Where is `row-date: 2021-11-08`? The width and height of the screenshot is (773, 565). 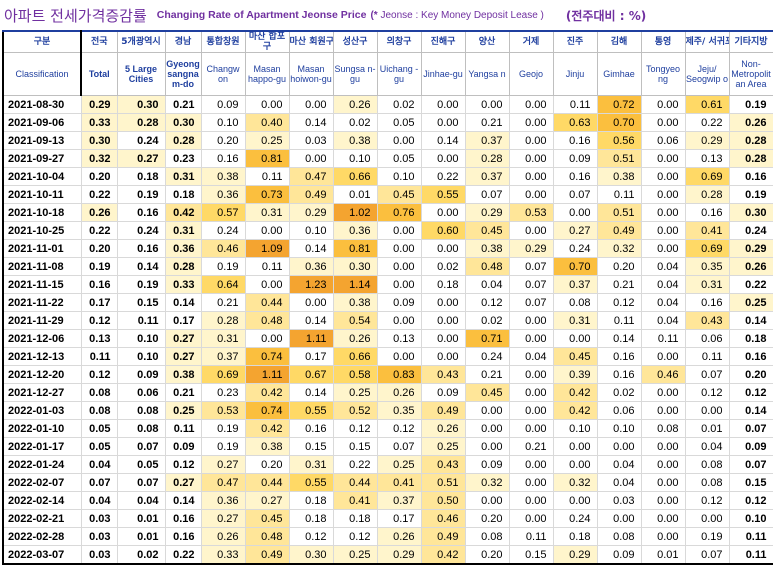
row-date: 2021-11-08 is located at coordinates (42, 266).